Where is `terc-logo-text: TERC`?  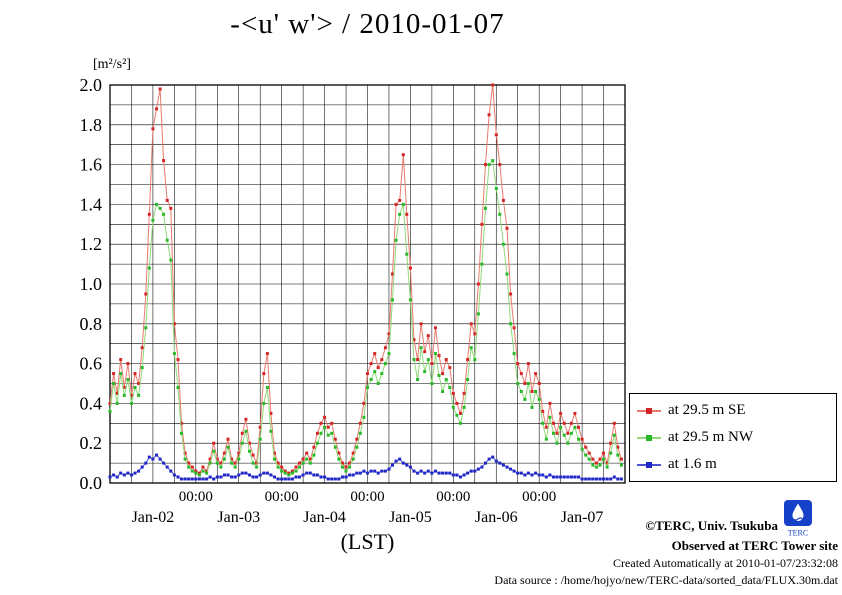 terc-logo-text: TERC is located at coordinates (798, 533).